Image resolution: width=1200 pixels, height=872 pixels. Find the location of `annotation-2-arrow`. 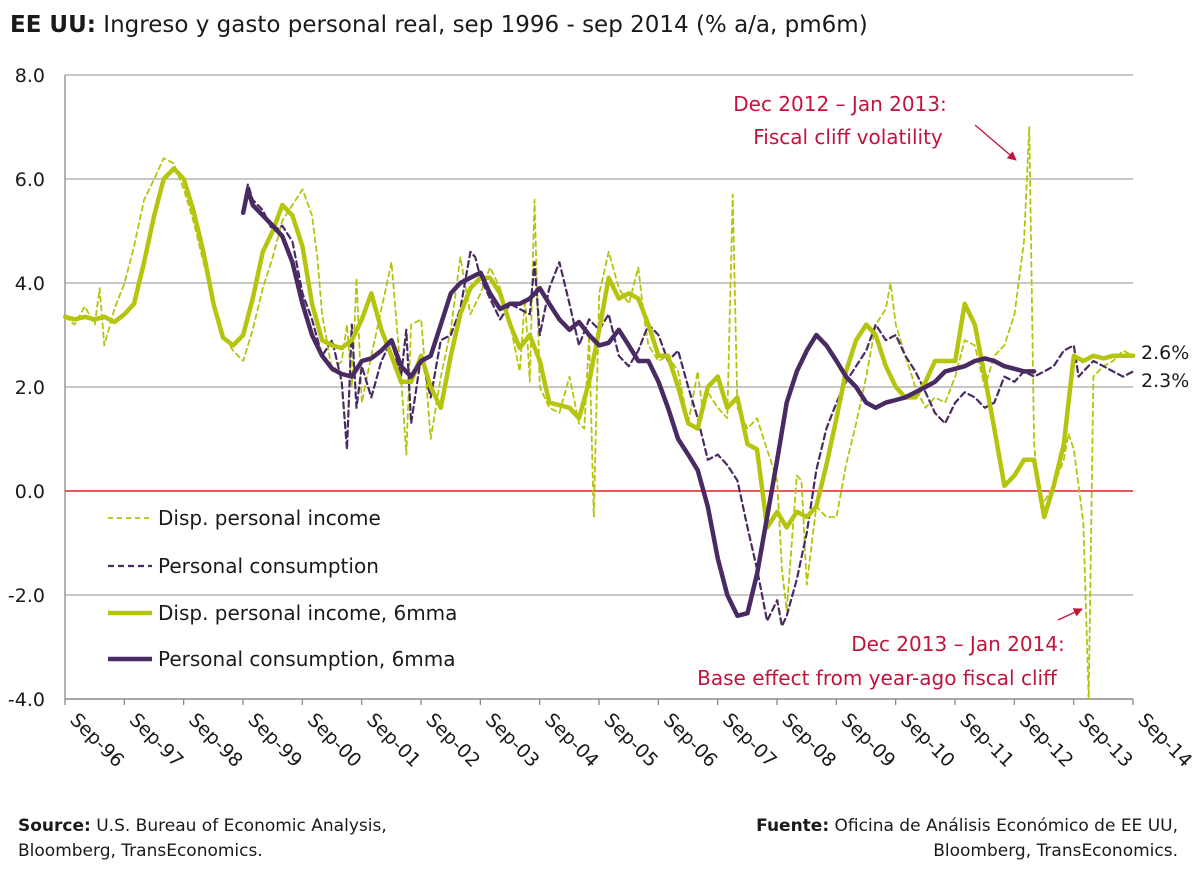

annotation-2-arrow is located at coordinates (1070, 614).